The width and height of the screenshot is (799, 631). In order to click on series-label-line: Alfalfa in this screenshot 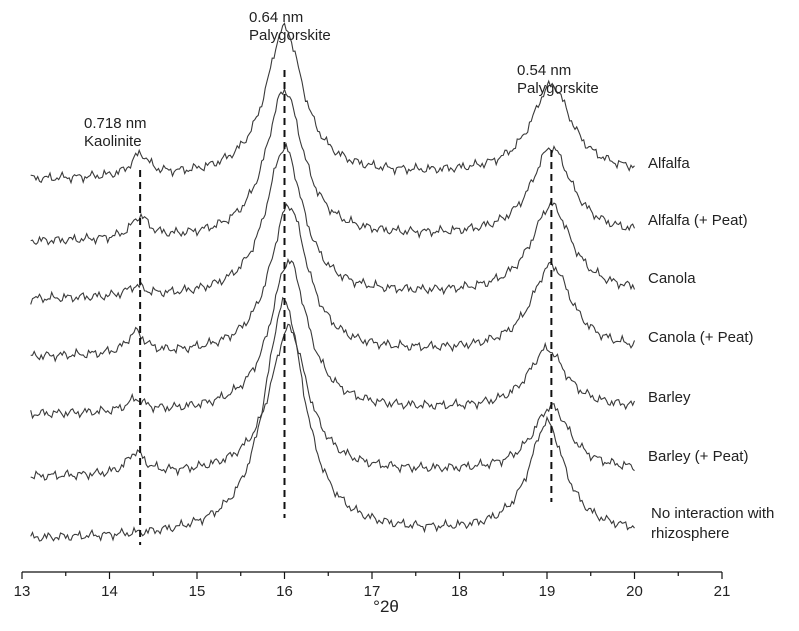, I will do `click(669, 163)`.